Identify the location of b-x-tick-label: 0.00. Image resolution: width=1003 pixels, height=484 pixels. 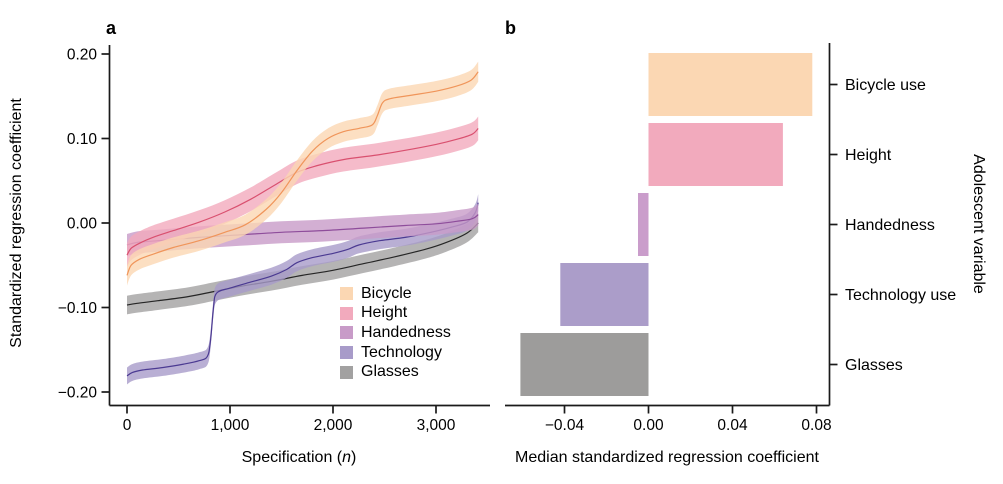
(648, 425).